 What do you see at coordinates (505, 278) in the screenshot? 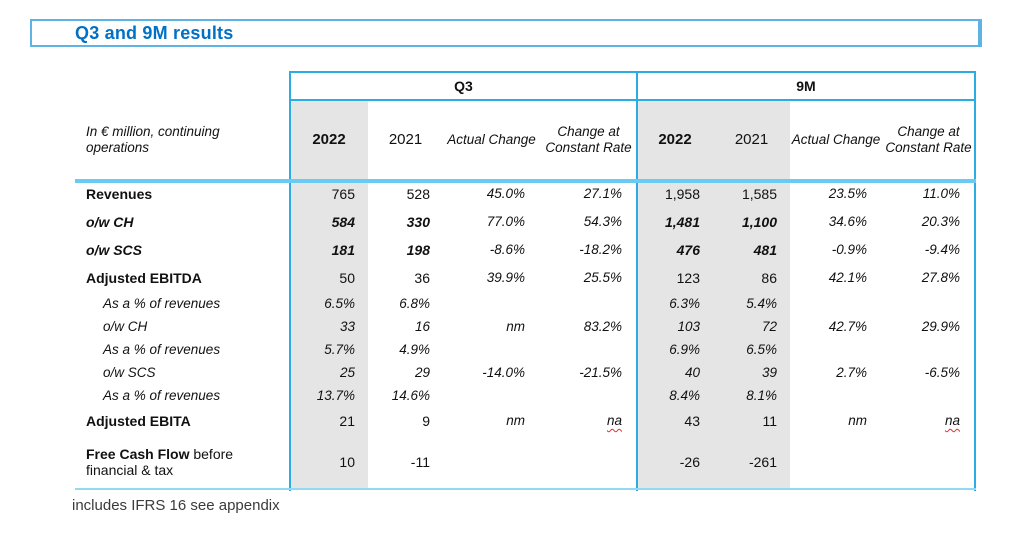
I see `table-cell: 39.9%` at bounding box center [505, 278].